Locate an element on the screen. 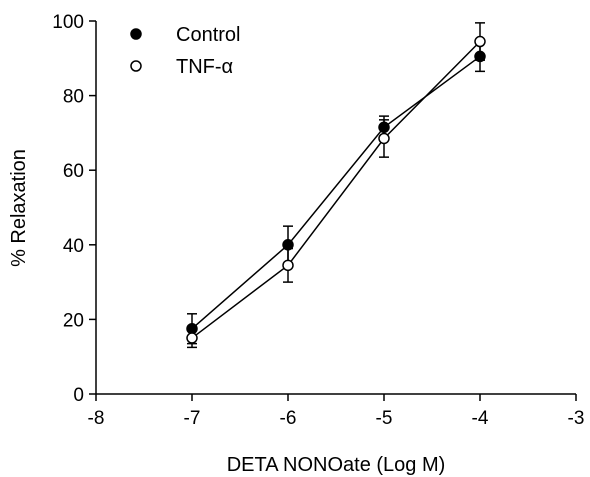  y-tick-label: 40 is located at coordinates (73, 246).